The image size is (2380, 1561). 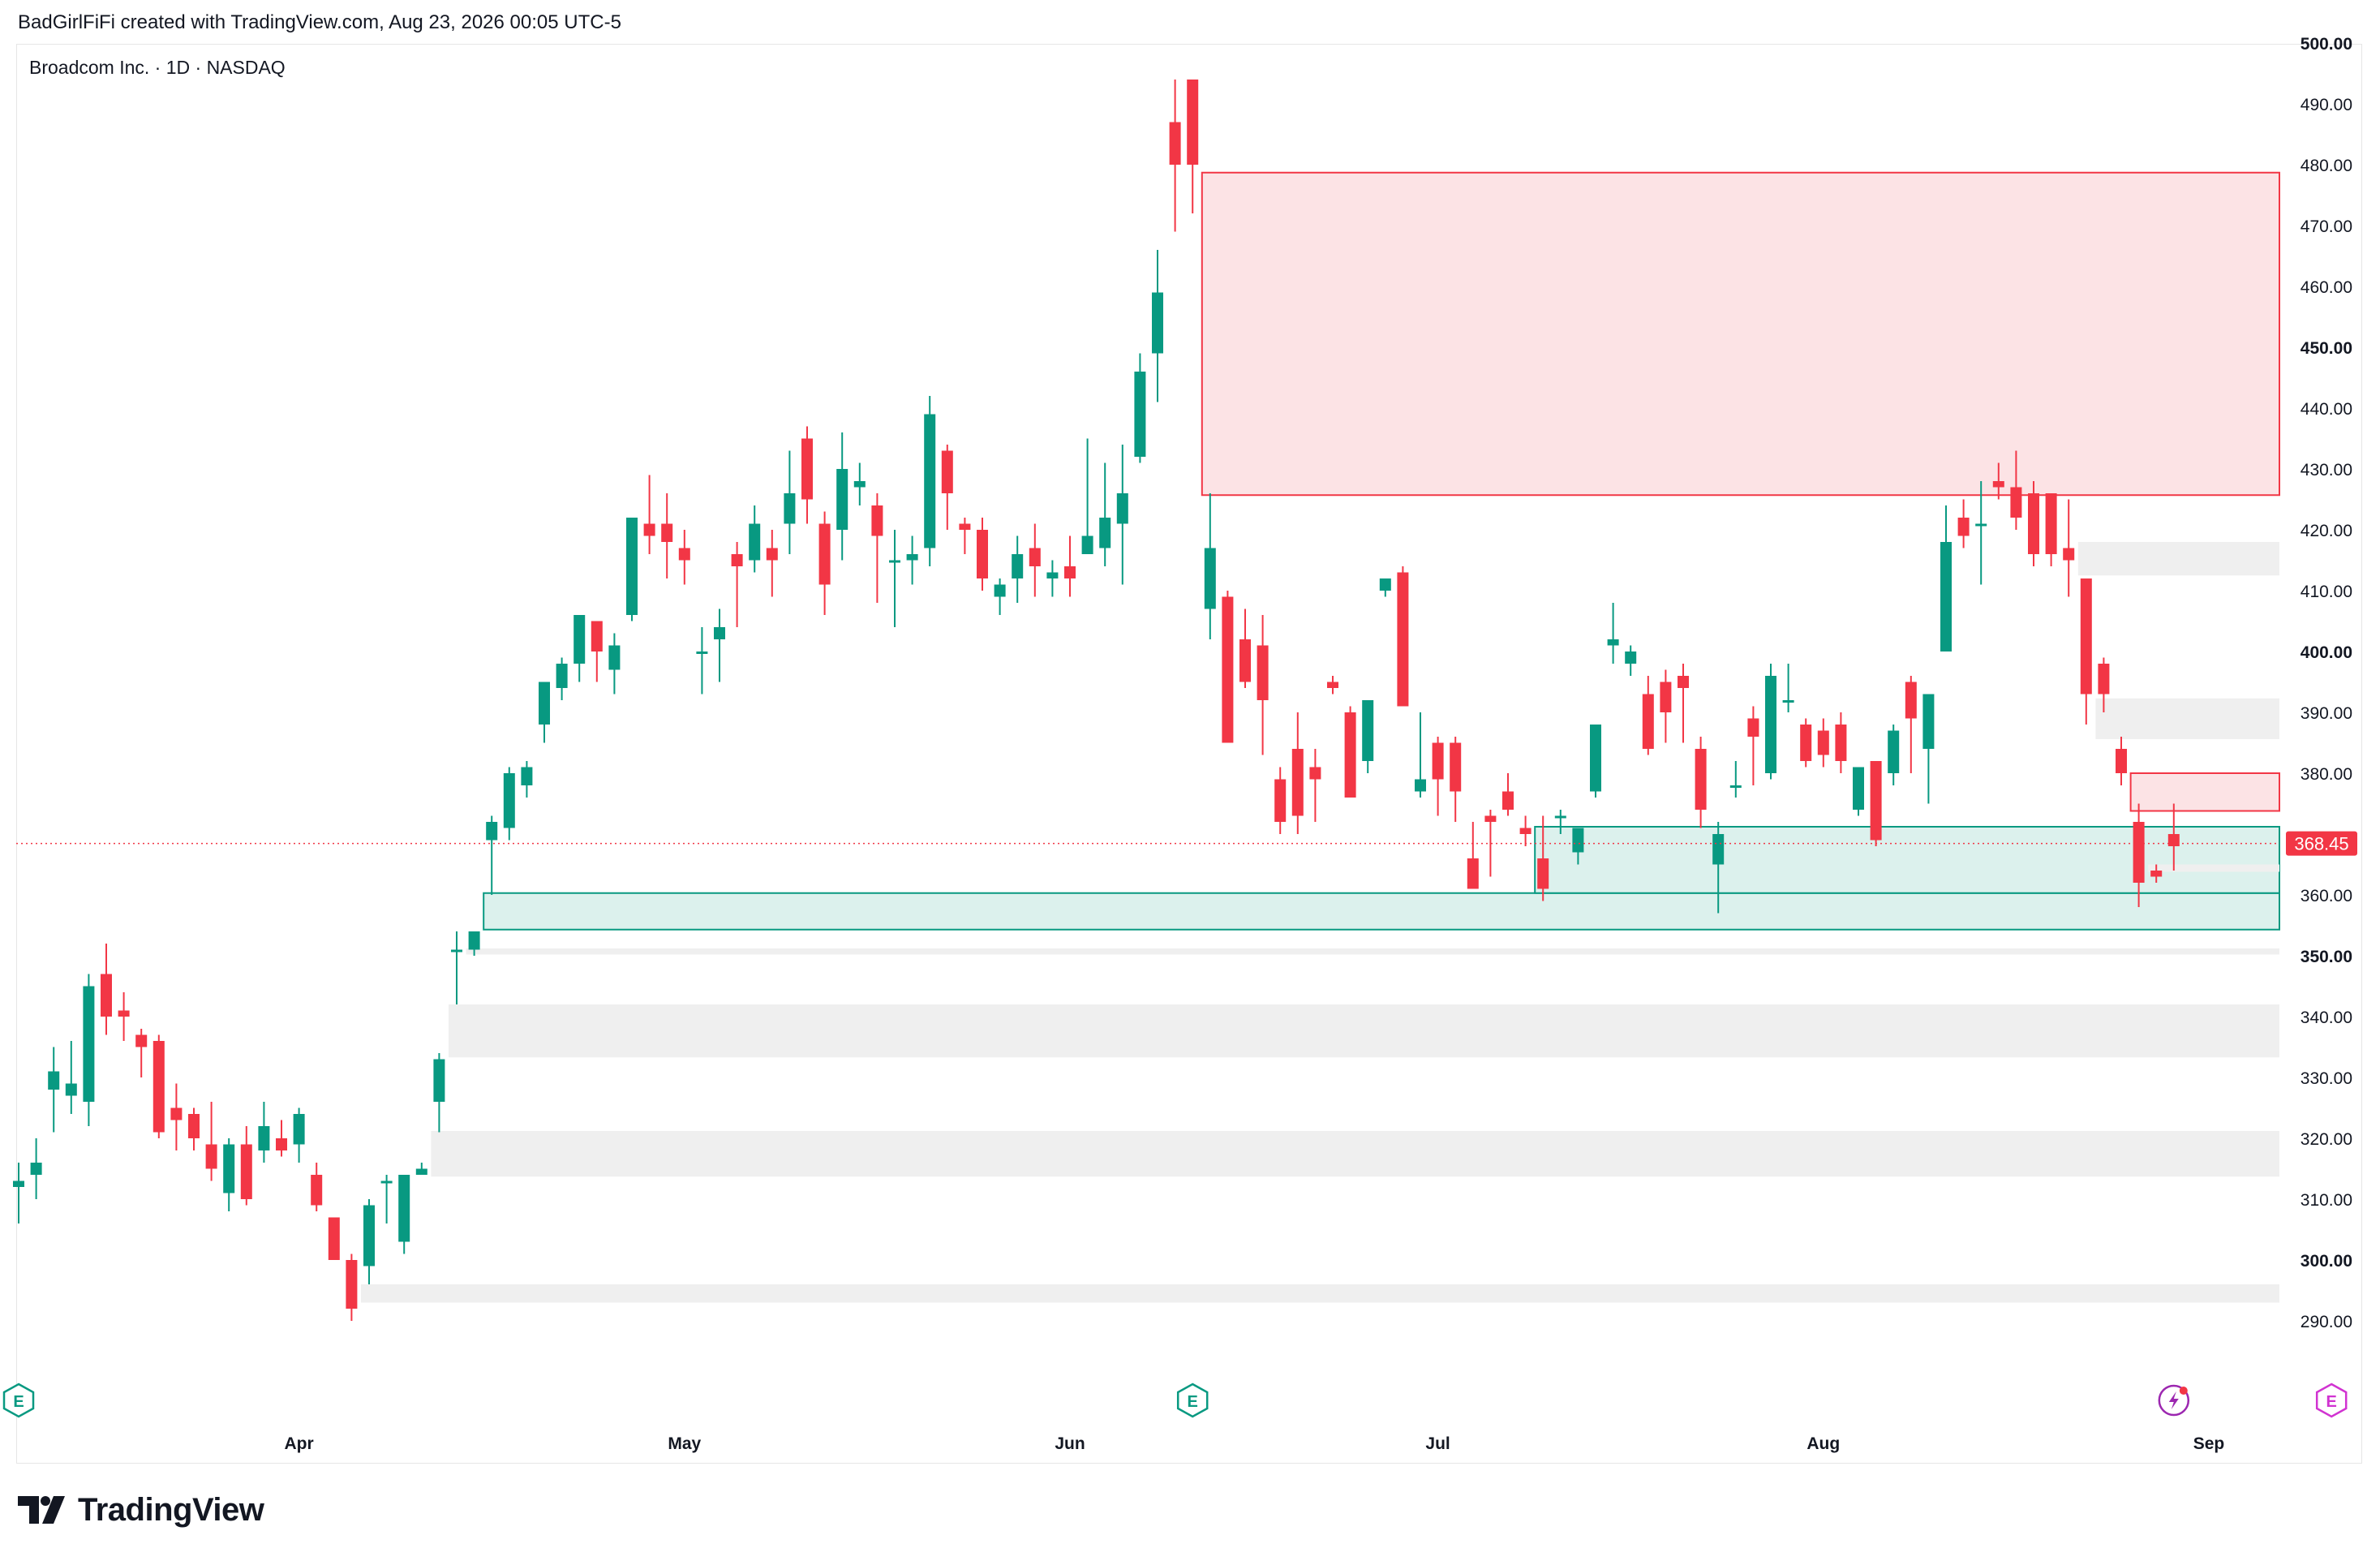 I want to click on y-tick-label: 330.00, so click(x=2326, y=1078).